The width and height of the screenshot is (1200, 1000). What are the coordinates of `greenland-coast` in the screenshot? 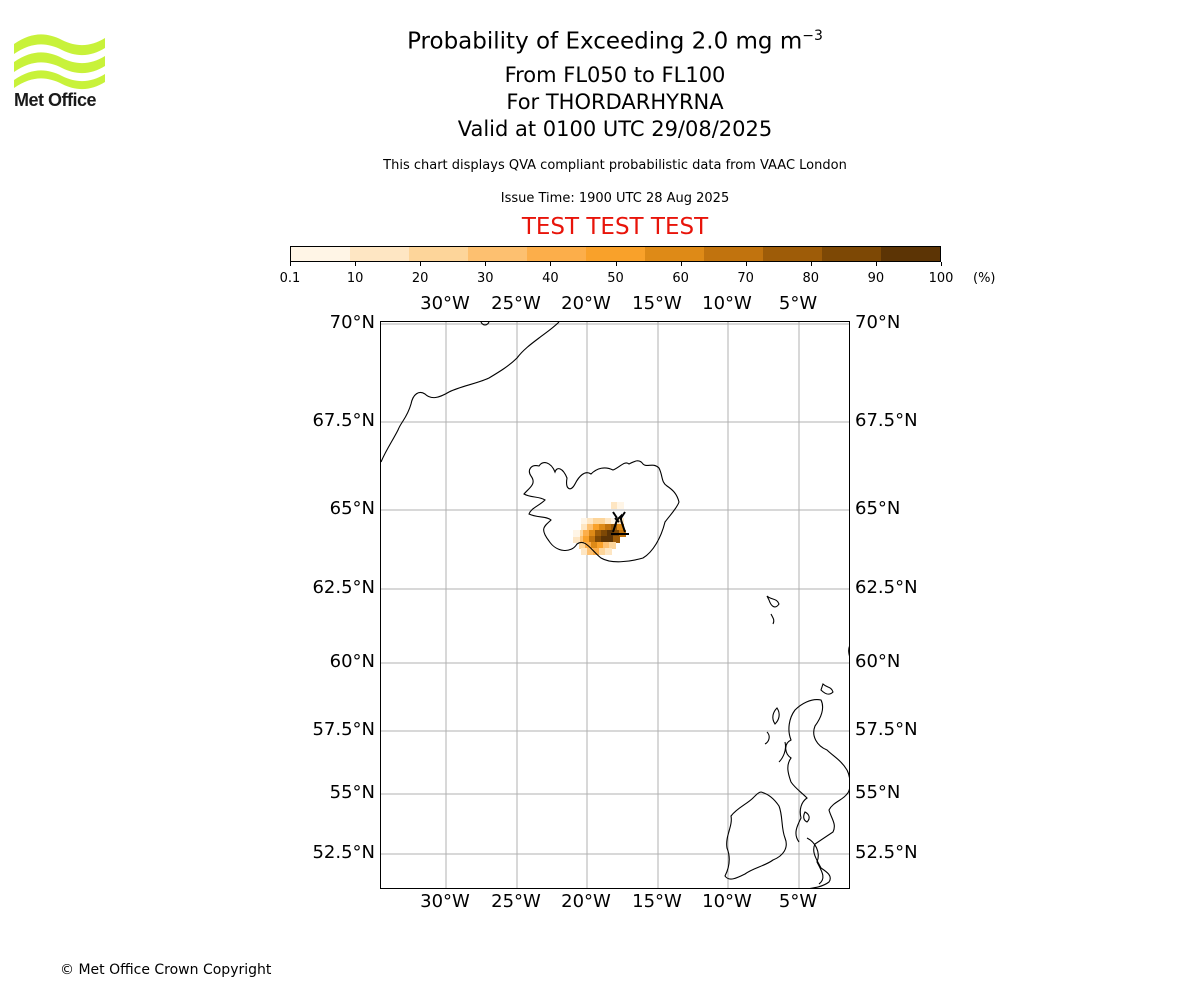 It's located at (470, 392).